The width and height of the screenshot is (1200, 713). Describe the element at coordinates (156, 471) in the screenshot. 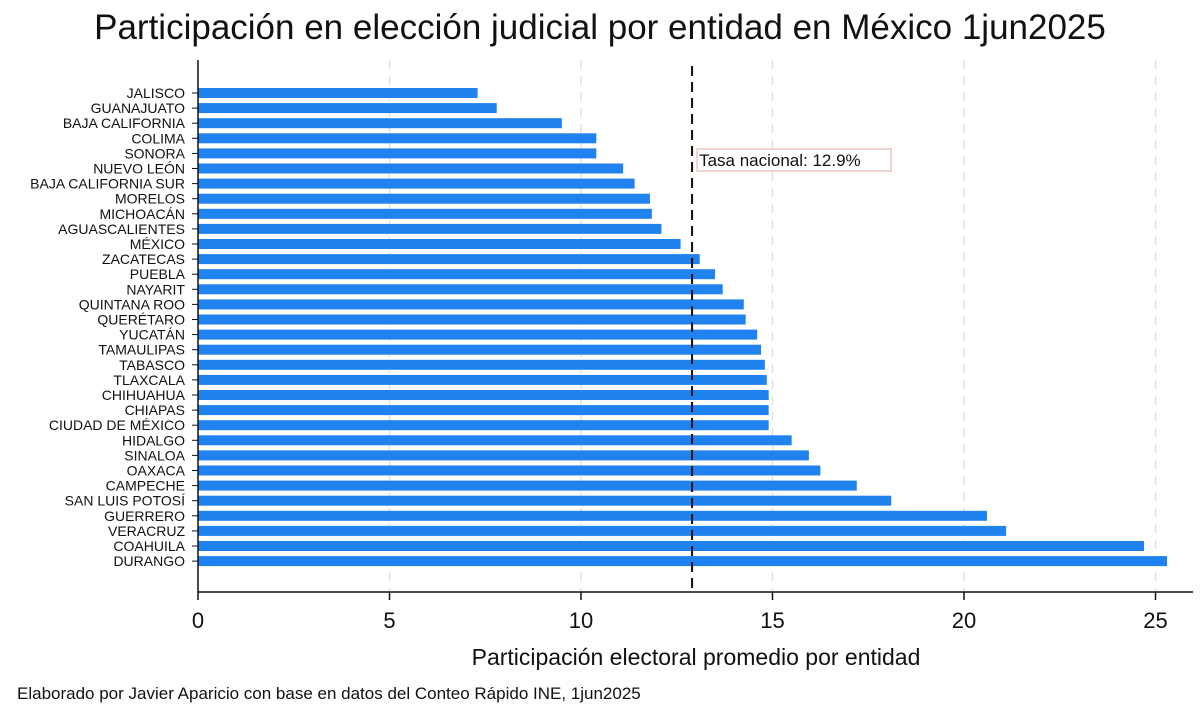

I see `y-tick-label: OAXACA` at that location.